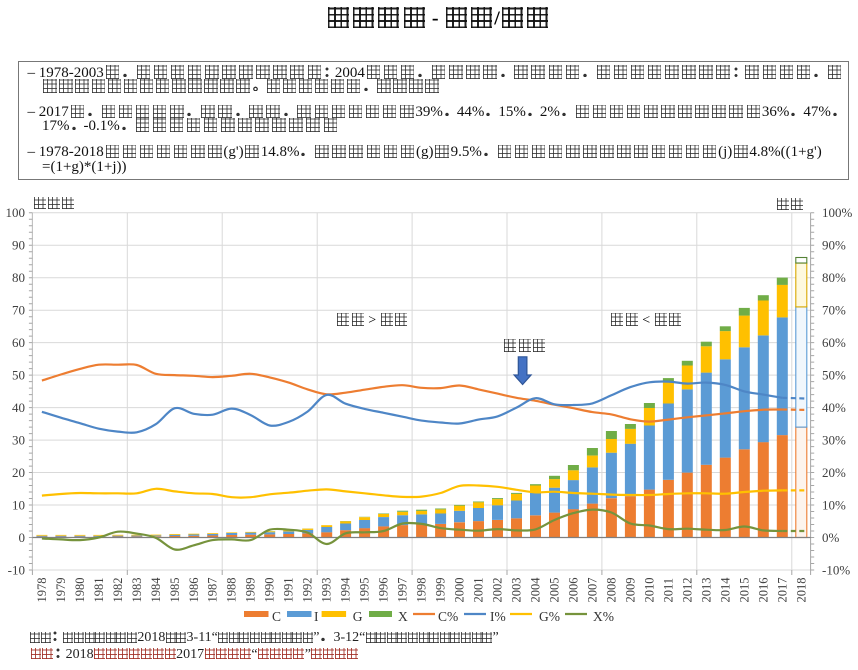 Image resolution: width=858 pixels, height=670 pixels. What do you see at coordinates (18, 245) in the screenshot?
I see `svg-text: 90` at bounding box center [18, 245].